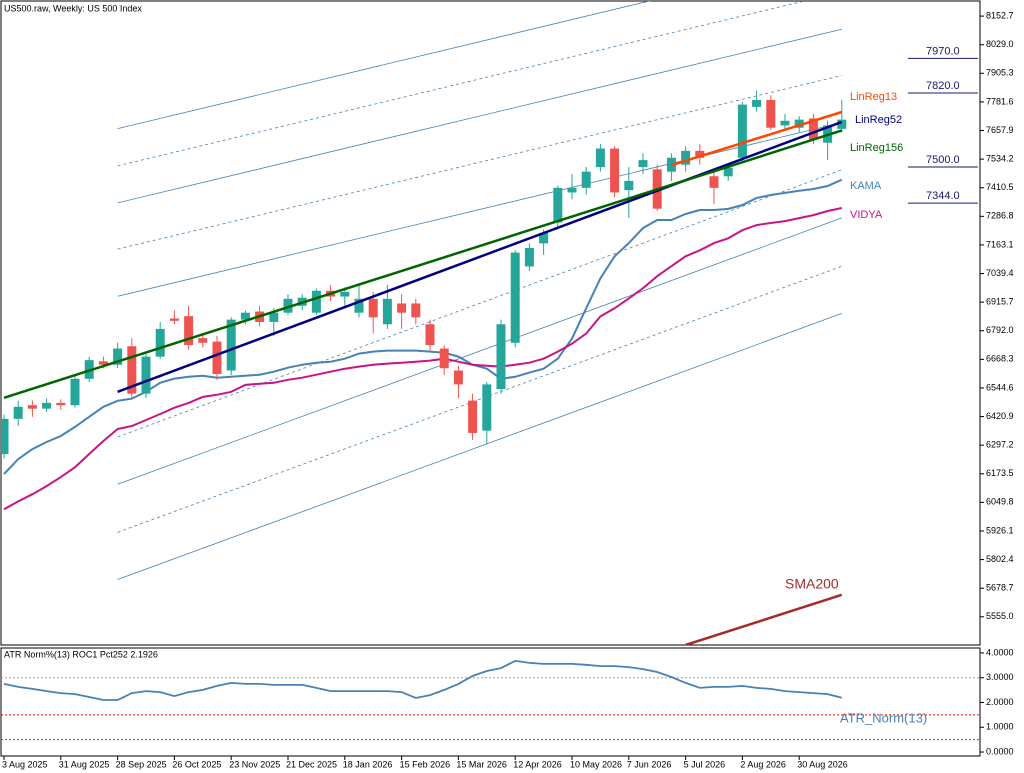 The image size is (1024, 773). Describe the element at coordinates (1000, 158) in the screenshot. I see `y-tick-label: 7534.2` at that location.